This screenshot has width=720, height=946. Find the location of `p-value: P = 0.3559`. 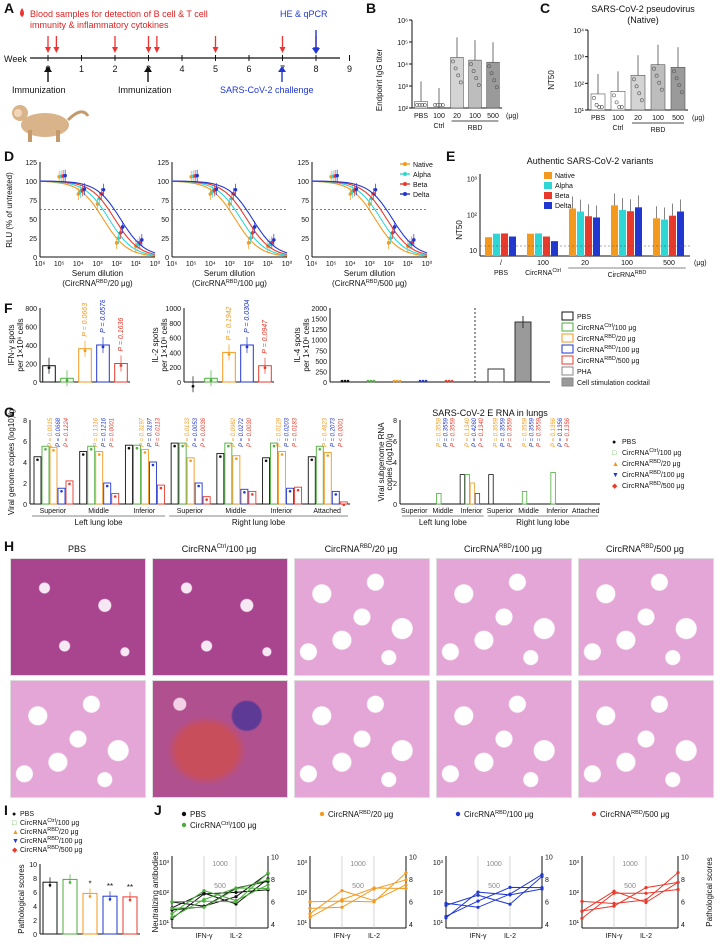

p-value: P = 0.3559 is located at coordinates (511, 432).